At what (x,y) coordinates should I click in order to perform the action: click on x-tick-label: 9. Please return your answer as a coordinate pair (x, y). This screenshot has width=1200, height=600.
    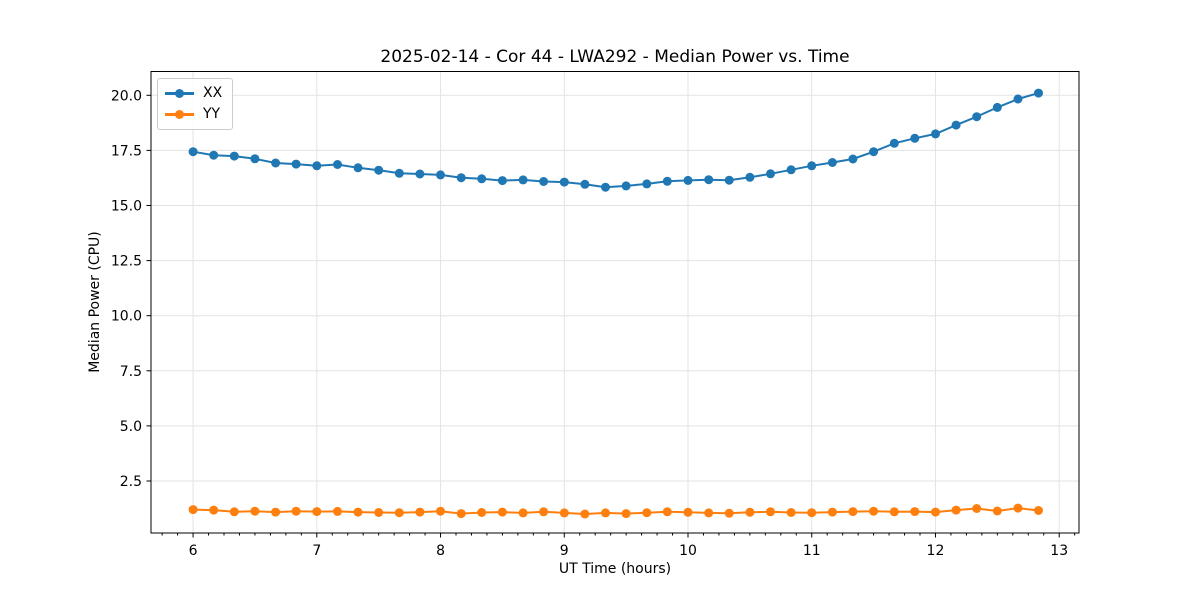
    Looking at the image, I should click on (564, 551).